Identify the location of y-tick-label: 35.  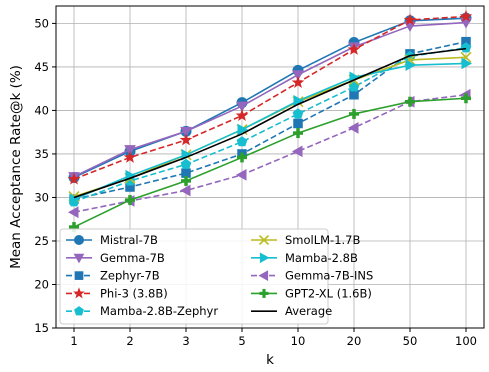
(41, 154).